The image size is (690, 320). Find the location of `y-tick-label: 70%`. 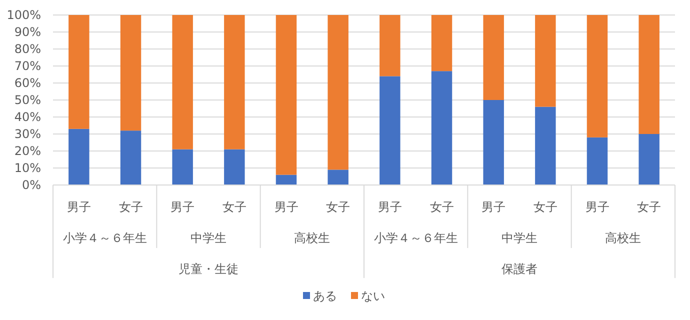

y-tick-label: 70% is located at coordinates (27, 66).